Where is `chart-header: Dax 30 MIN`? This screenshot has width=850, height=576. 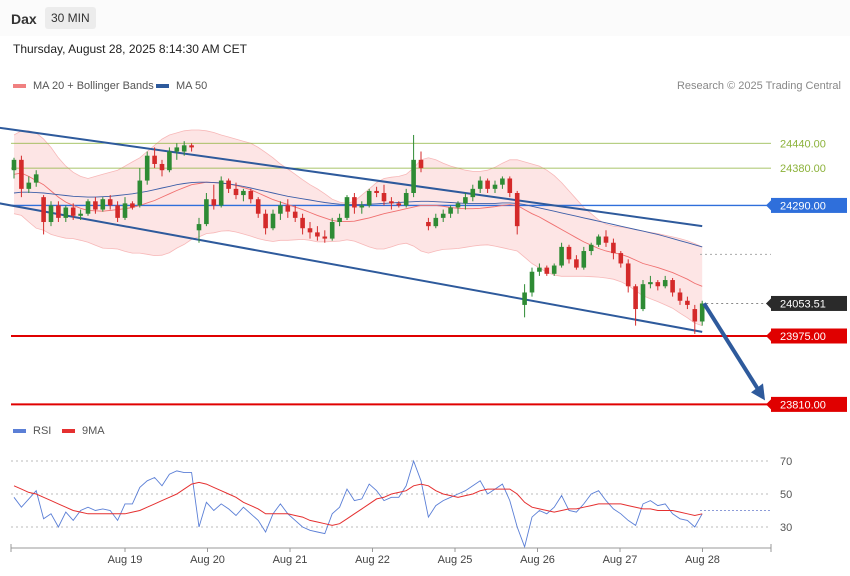 chart-header: Dax 30 MIN is located at coordinates (425, 18).